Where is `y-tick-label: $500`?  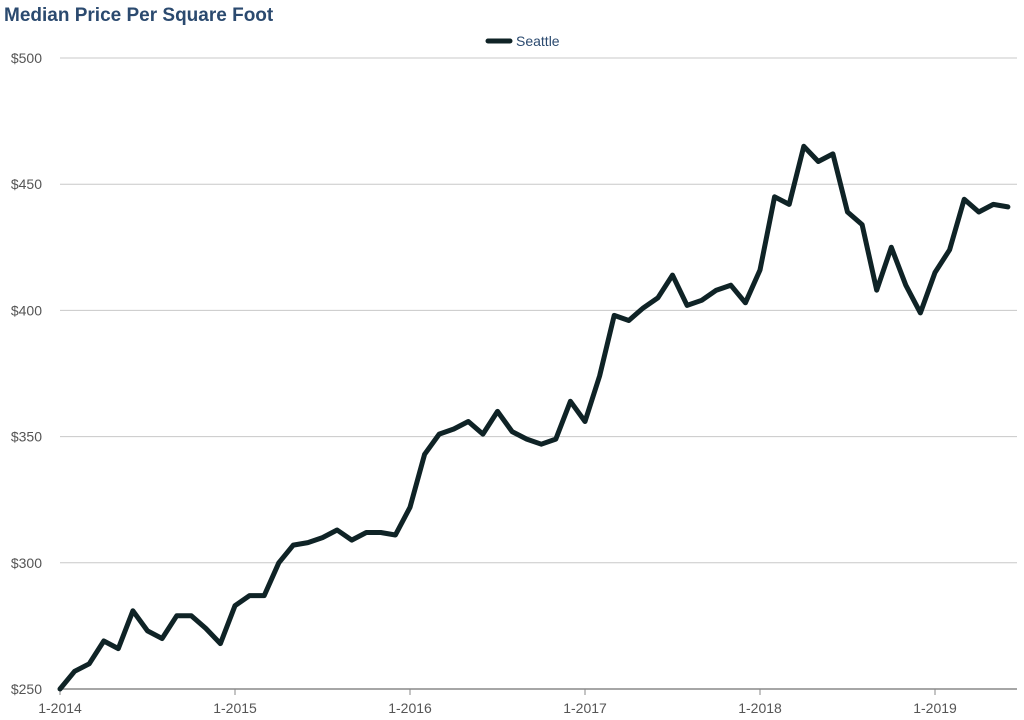 y-tick-label: $500 is located at coordinates (26, 58).